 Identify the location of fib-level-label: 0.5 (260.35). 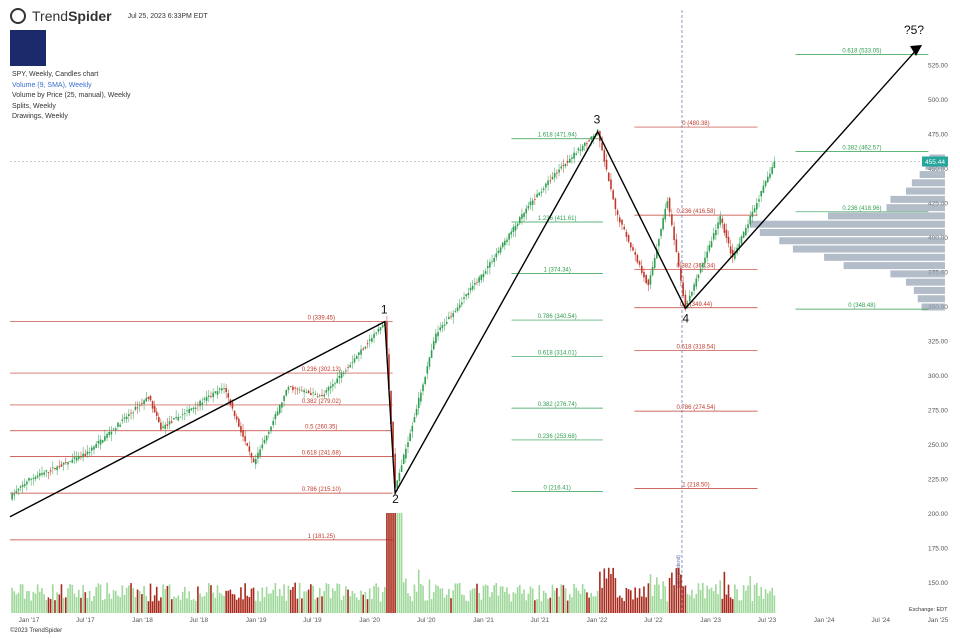
(321, 428).